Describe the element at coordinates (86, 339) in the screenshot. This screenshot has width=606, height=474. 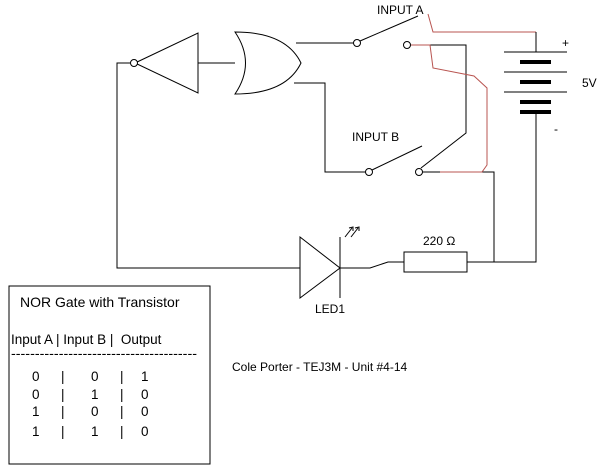
I see `truth-table-header: Input A | Input B | Output` at that location.